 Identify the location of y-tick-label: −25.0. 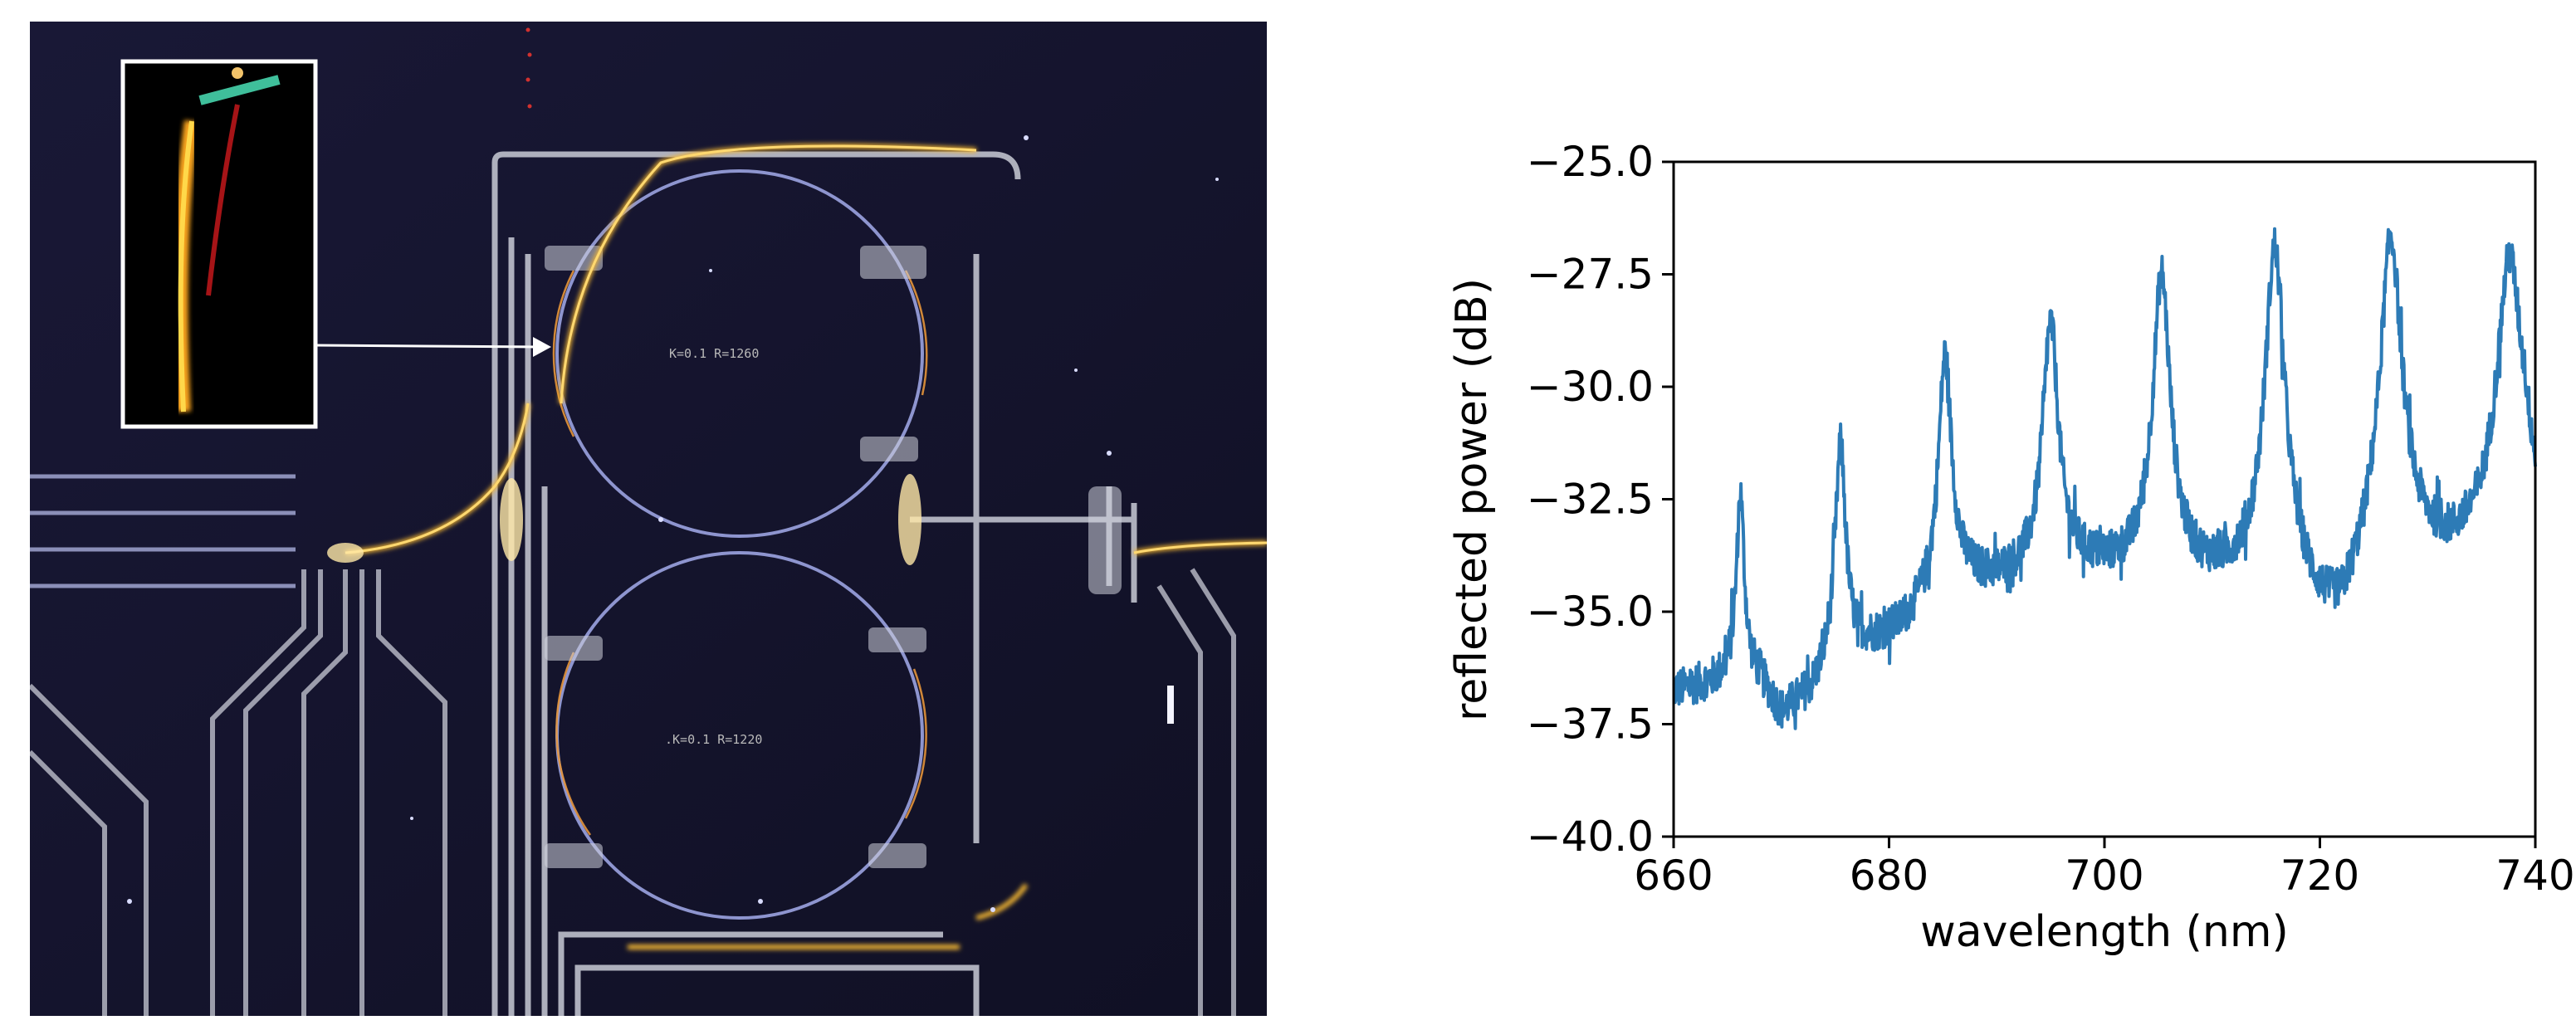
(1590, 162).